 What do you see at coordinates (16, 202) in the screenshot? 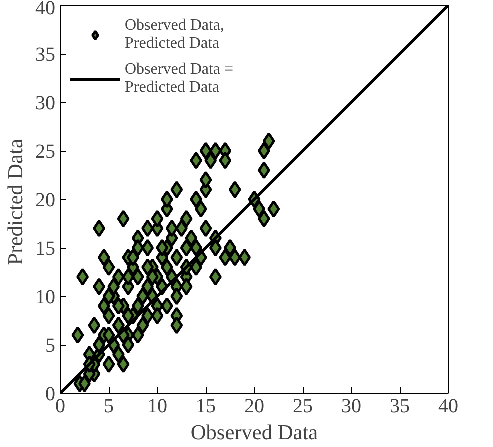
I see `y-axis-title: Predicted Data` at bounding box center [16, 202].